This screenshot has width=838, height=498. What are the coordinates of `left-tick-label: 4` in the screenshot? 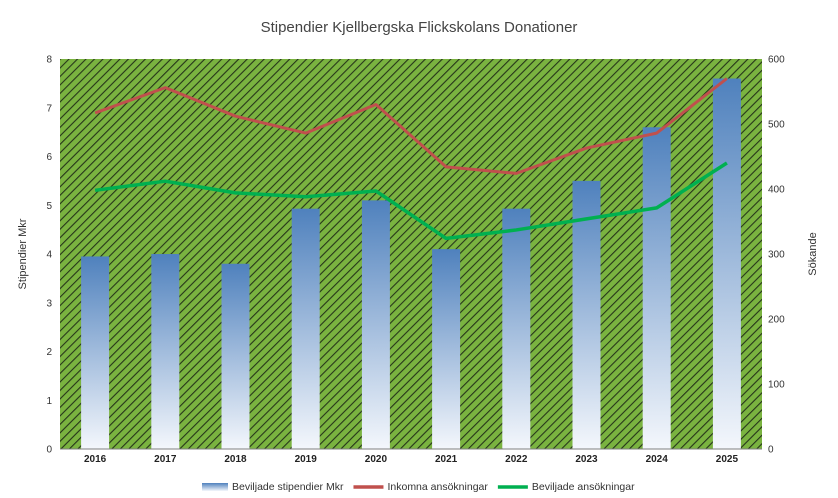 It's located at (49, 255).